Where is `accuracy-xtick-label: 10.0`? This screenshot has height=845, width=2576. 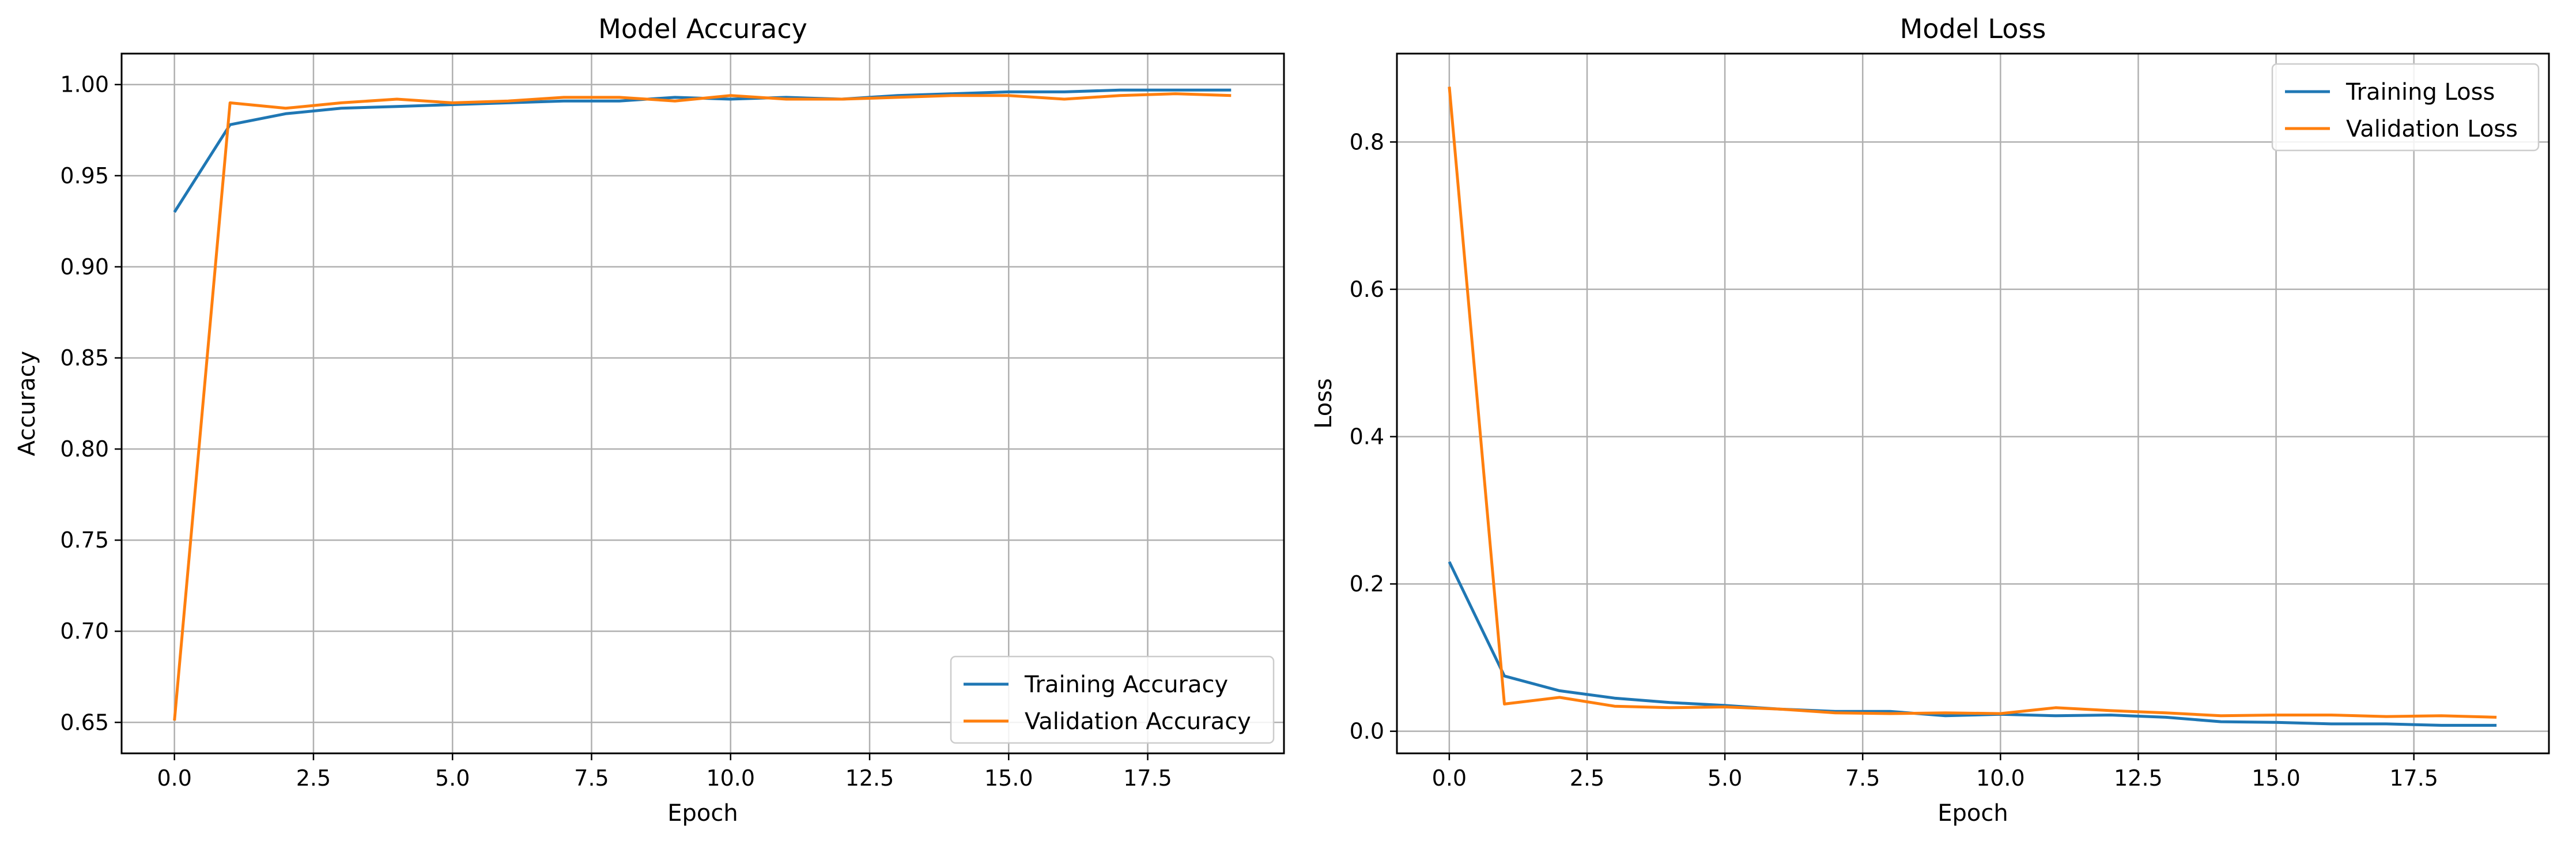
accuracy-xtick-label: 10.0 is located at coordinates (730, 778).